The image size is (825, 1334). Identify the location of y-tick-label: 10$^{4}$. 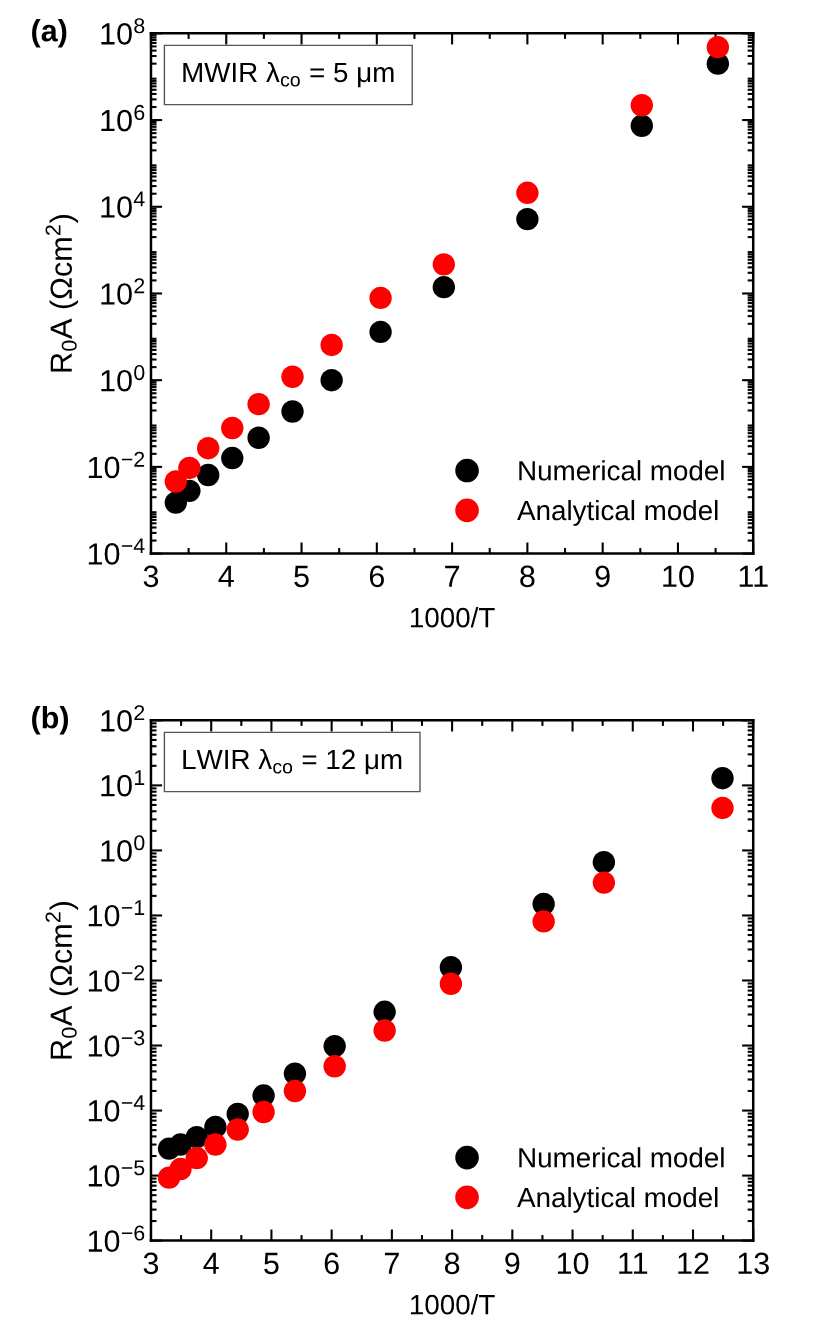
(123, 204).